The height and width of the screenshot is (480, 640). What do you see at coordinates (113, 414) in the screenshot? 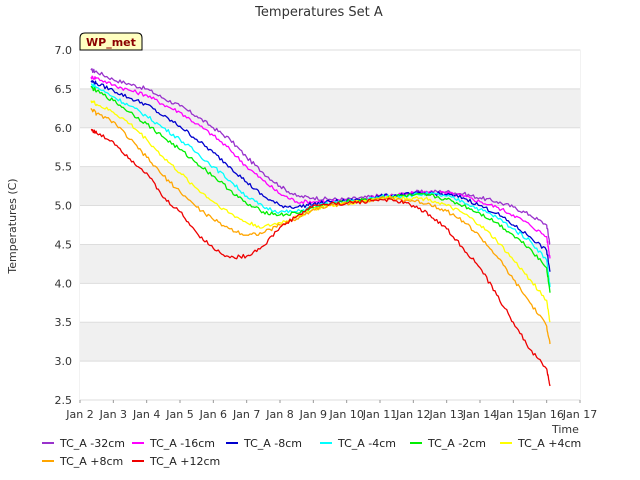
I see `x-tick-label: Jan 3` at bounding box center [113, 414].